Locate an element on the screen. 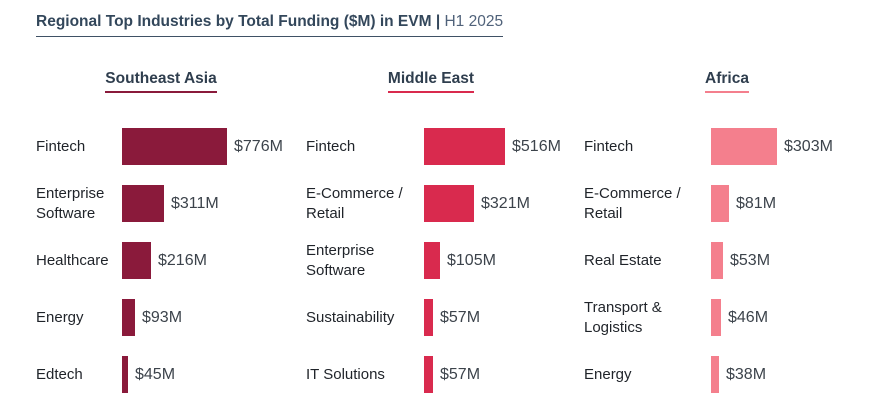  industry-label: IT Solutions is located at coordinates (345, 374).